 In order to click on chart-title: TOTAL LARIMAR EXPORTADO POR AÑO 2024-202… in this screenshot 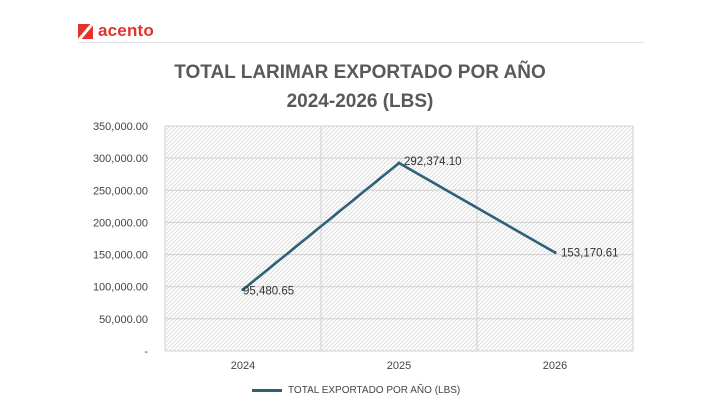, I will do `click(360, 87)`.